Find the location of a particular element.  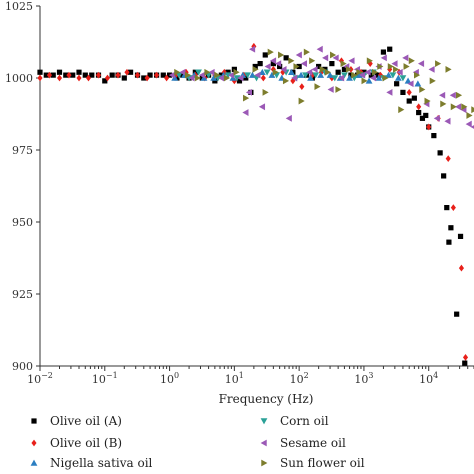

legend-label: Olive oil (B) is located at coordinates (86, 443).